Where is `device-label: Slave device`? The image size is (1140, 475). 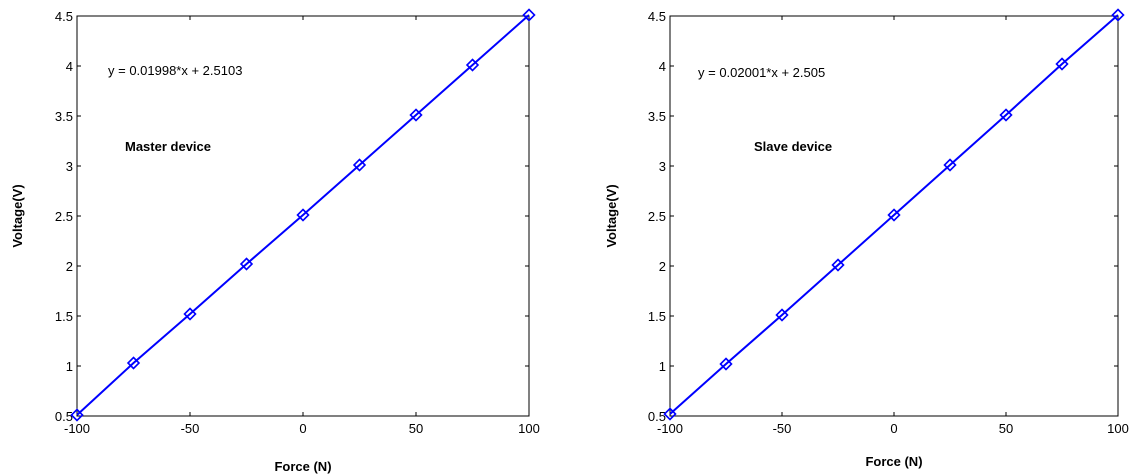 device-label: Slave device is located at coordinates (793, 146).